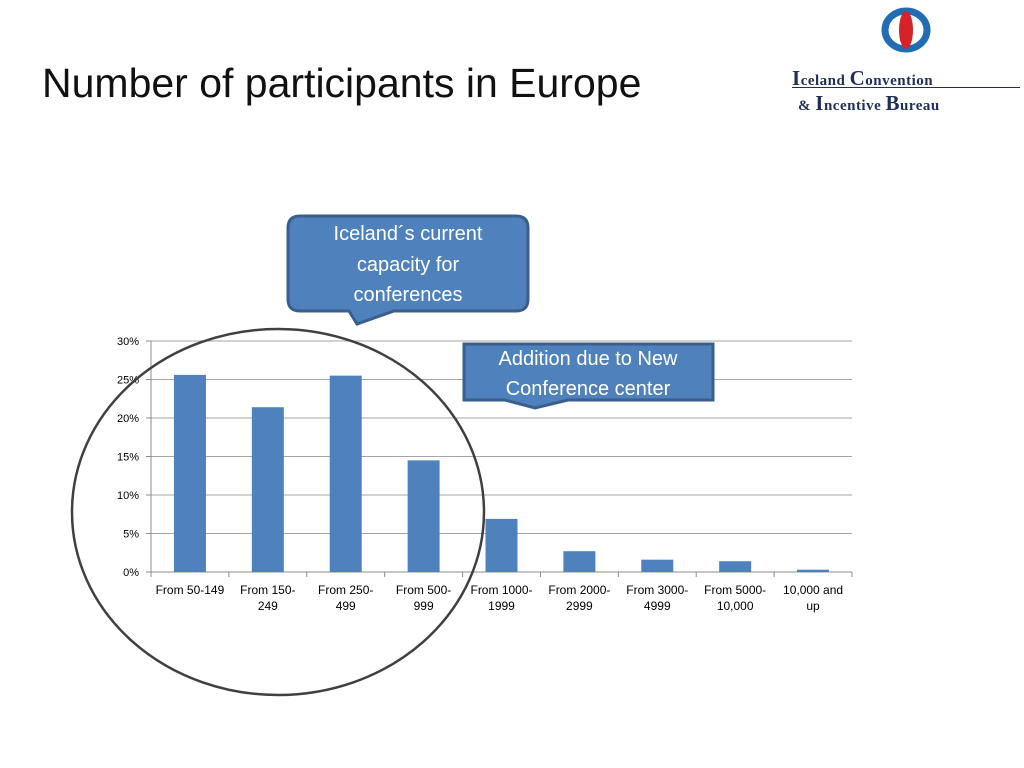  Describe the element at coordinates (657, 598) in the screenshot. I see `x-tick-label: From 3000-4999` at that location.